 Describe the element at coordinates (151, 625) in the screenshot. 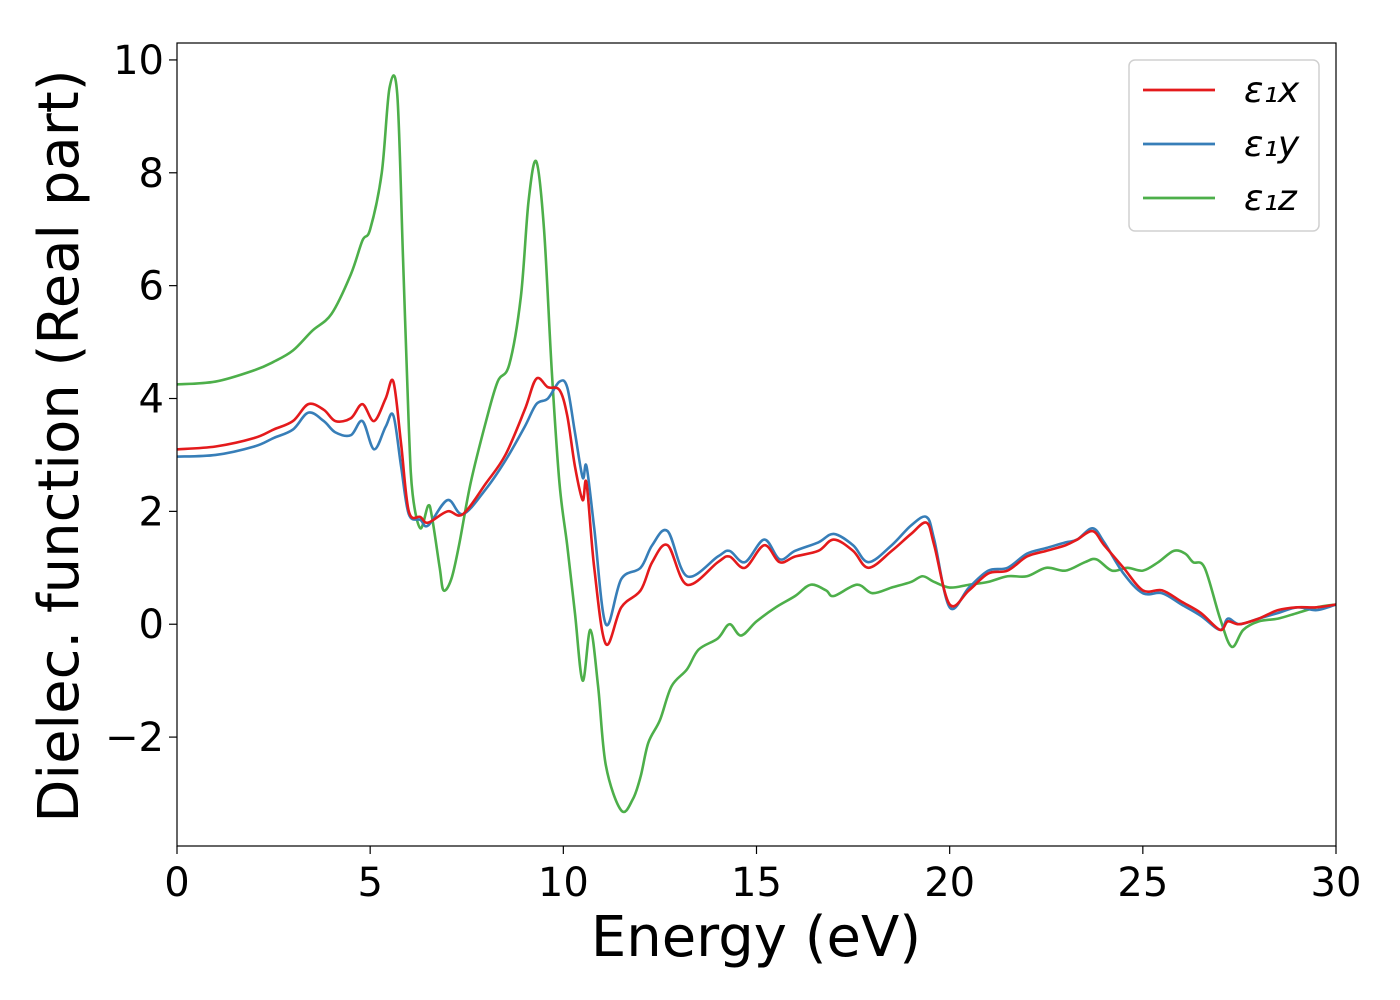

I see `y-tick-label: 0` at that location.